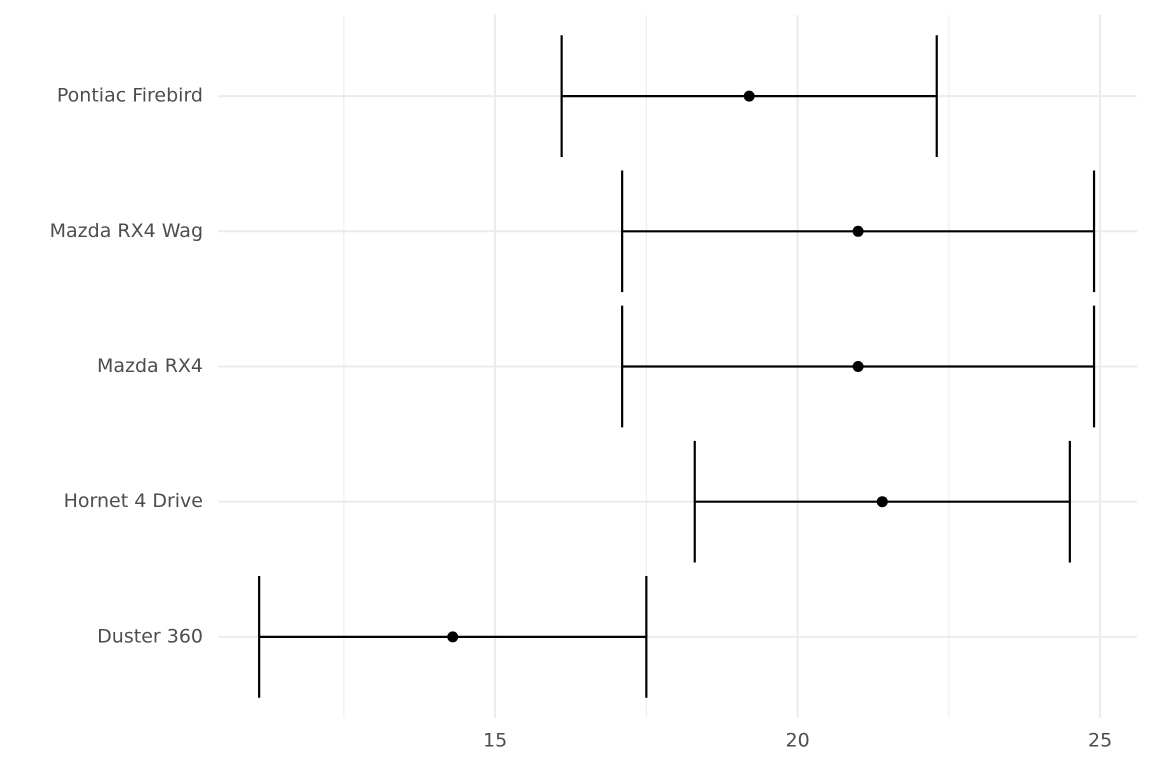 Image resolution: width=1152 pixels, height=768 pixels. What do you see at coordinates (133, 501) in the screenshot?
I see `y-tick-label: Hornet 4 Drive` at bounding box center [133, 501].